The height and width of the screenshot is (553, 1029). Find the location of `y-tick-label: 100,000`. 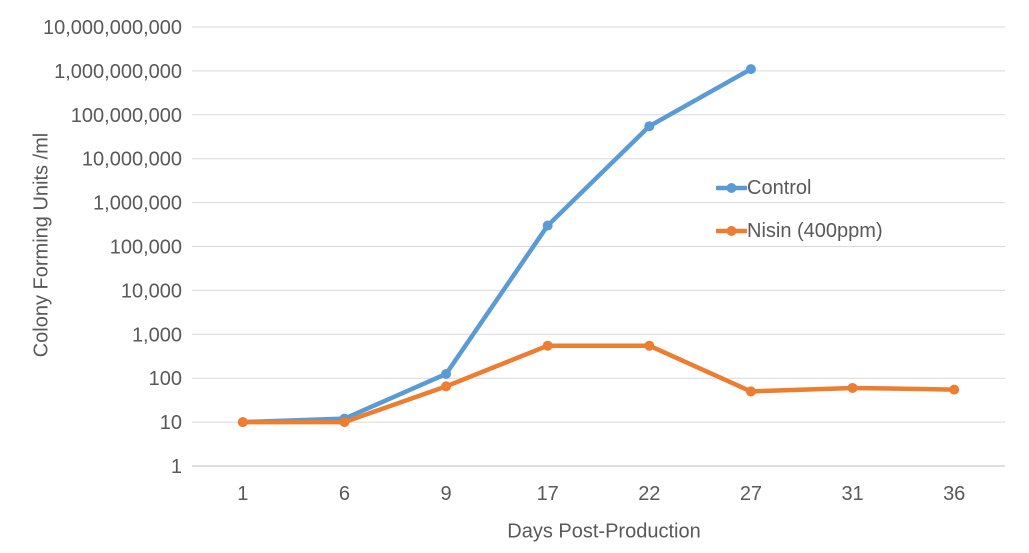

y-tick-label: 100,000 is located at coordinates (146, 248).